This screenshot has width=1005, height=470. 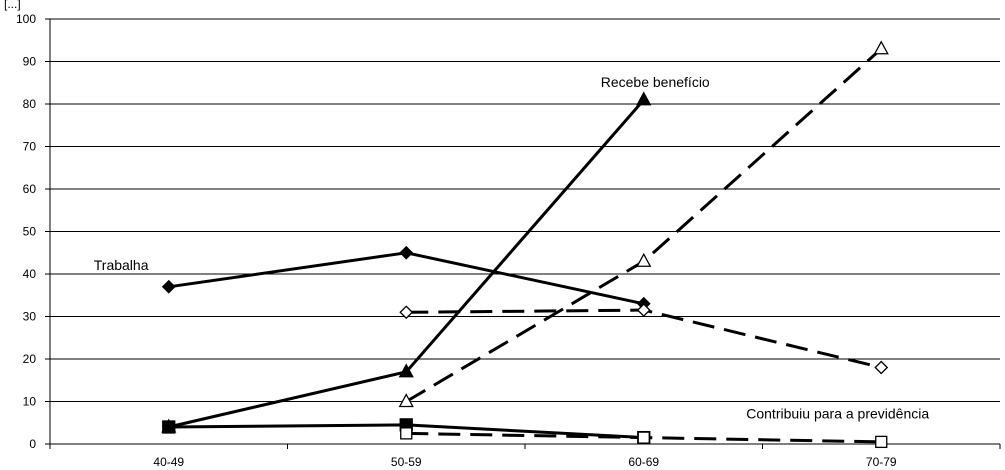 I want to click on annotation-label: Trabalha, so click(x=121, y=265).